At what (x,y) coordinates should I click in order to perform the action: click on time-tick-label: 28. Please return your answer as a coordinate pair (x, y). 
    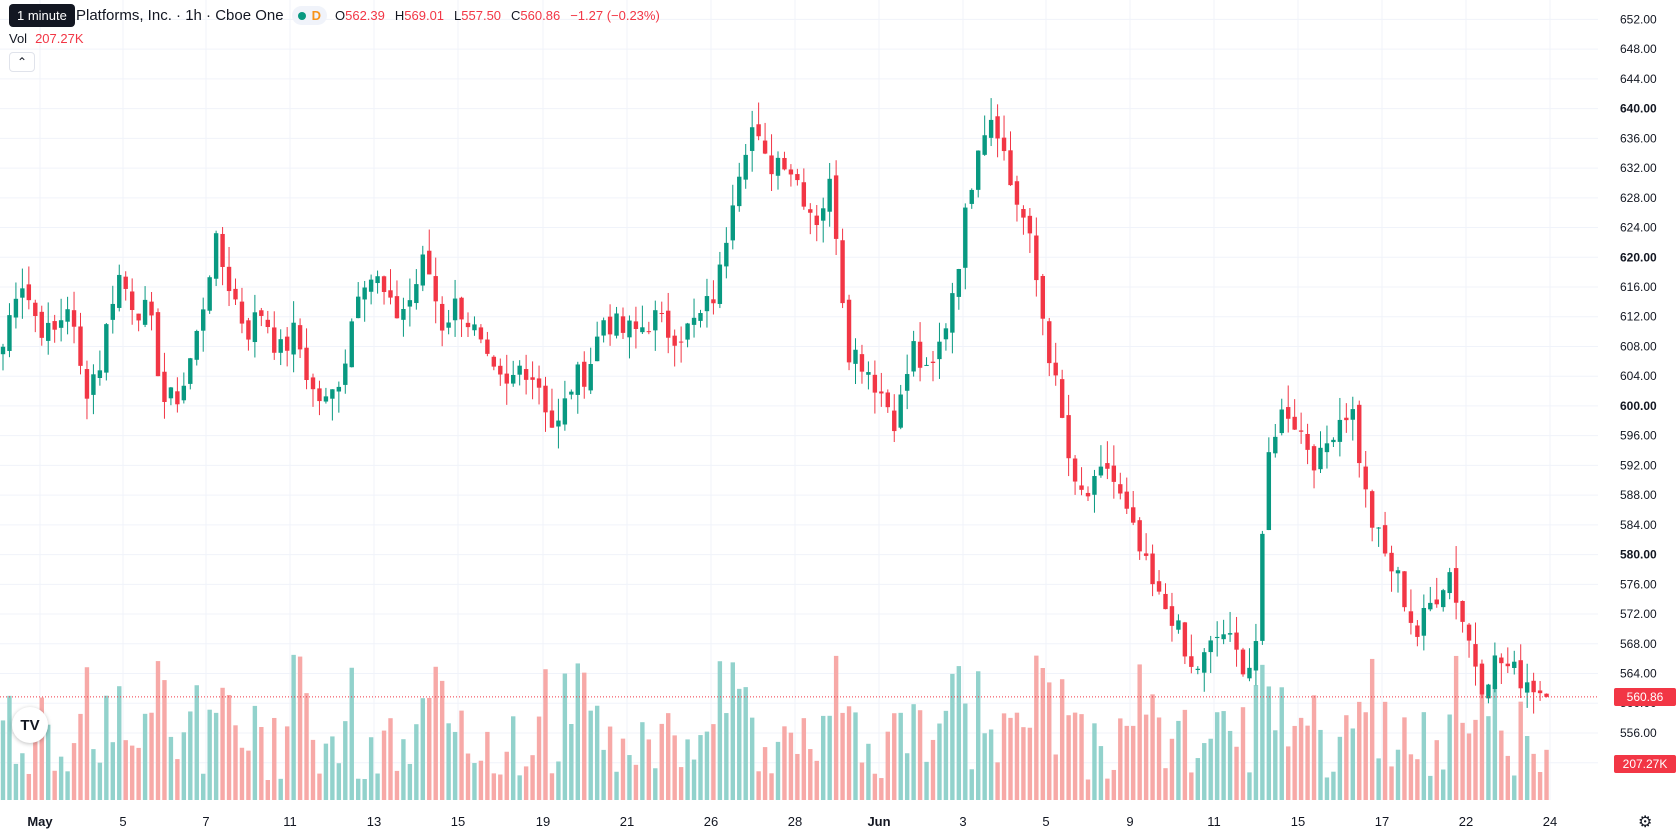
    Looking at the image, I should click on (795, 821).